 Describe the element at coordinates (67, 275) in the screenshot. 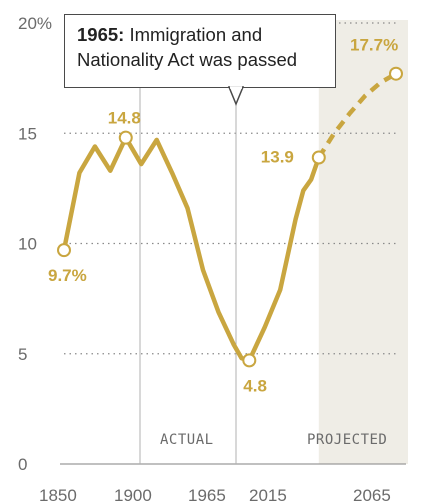

I see `data-label: 9.7%` at that location.